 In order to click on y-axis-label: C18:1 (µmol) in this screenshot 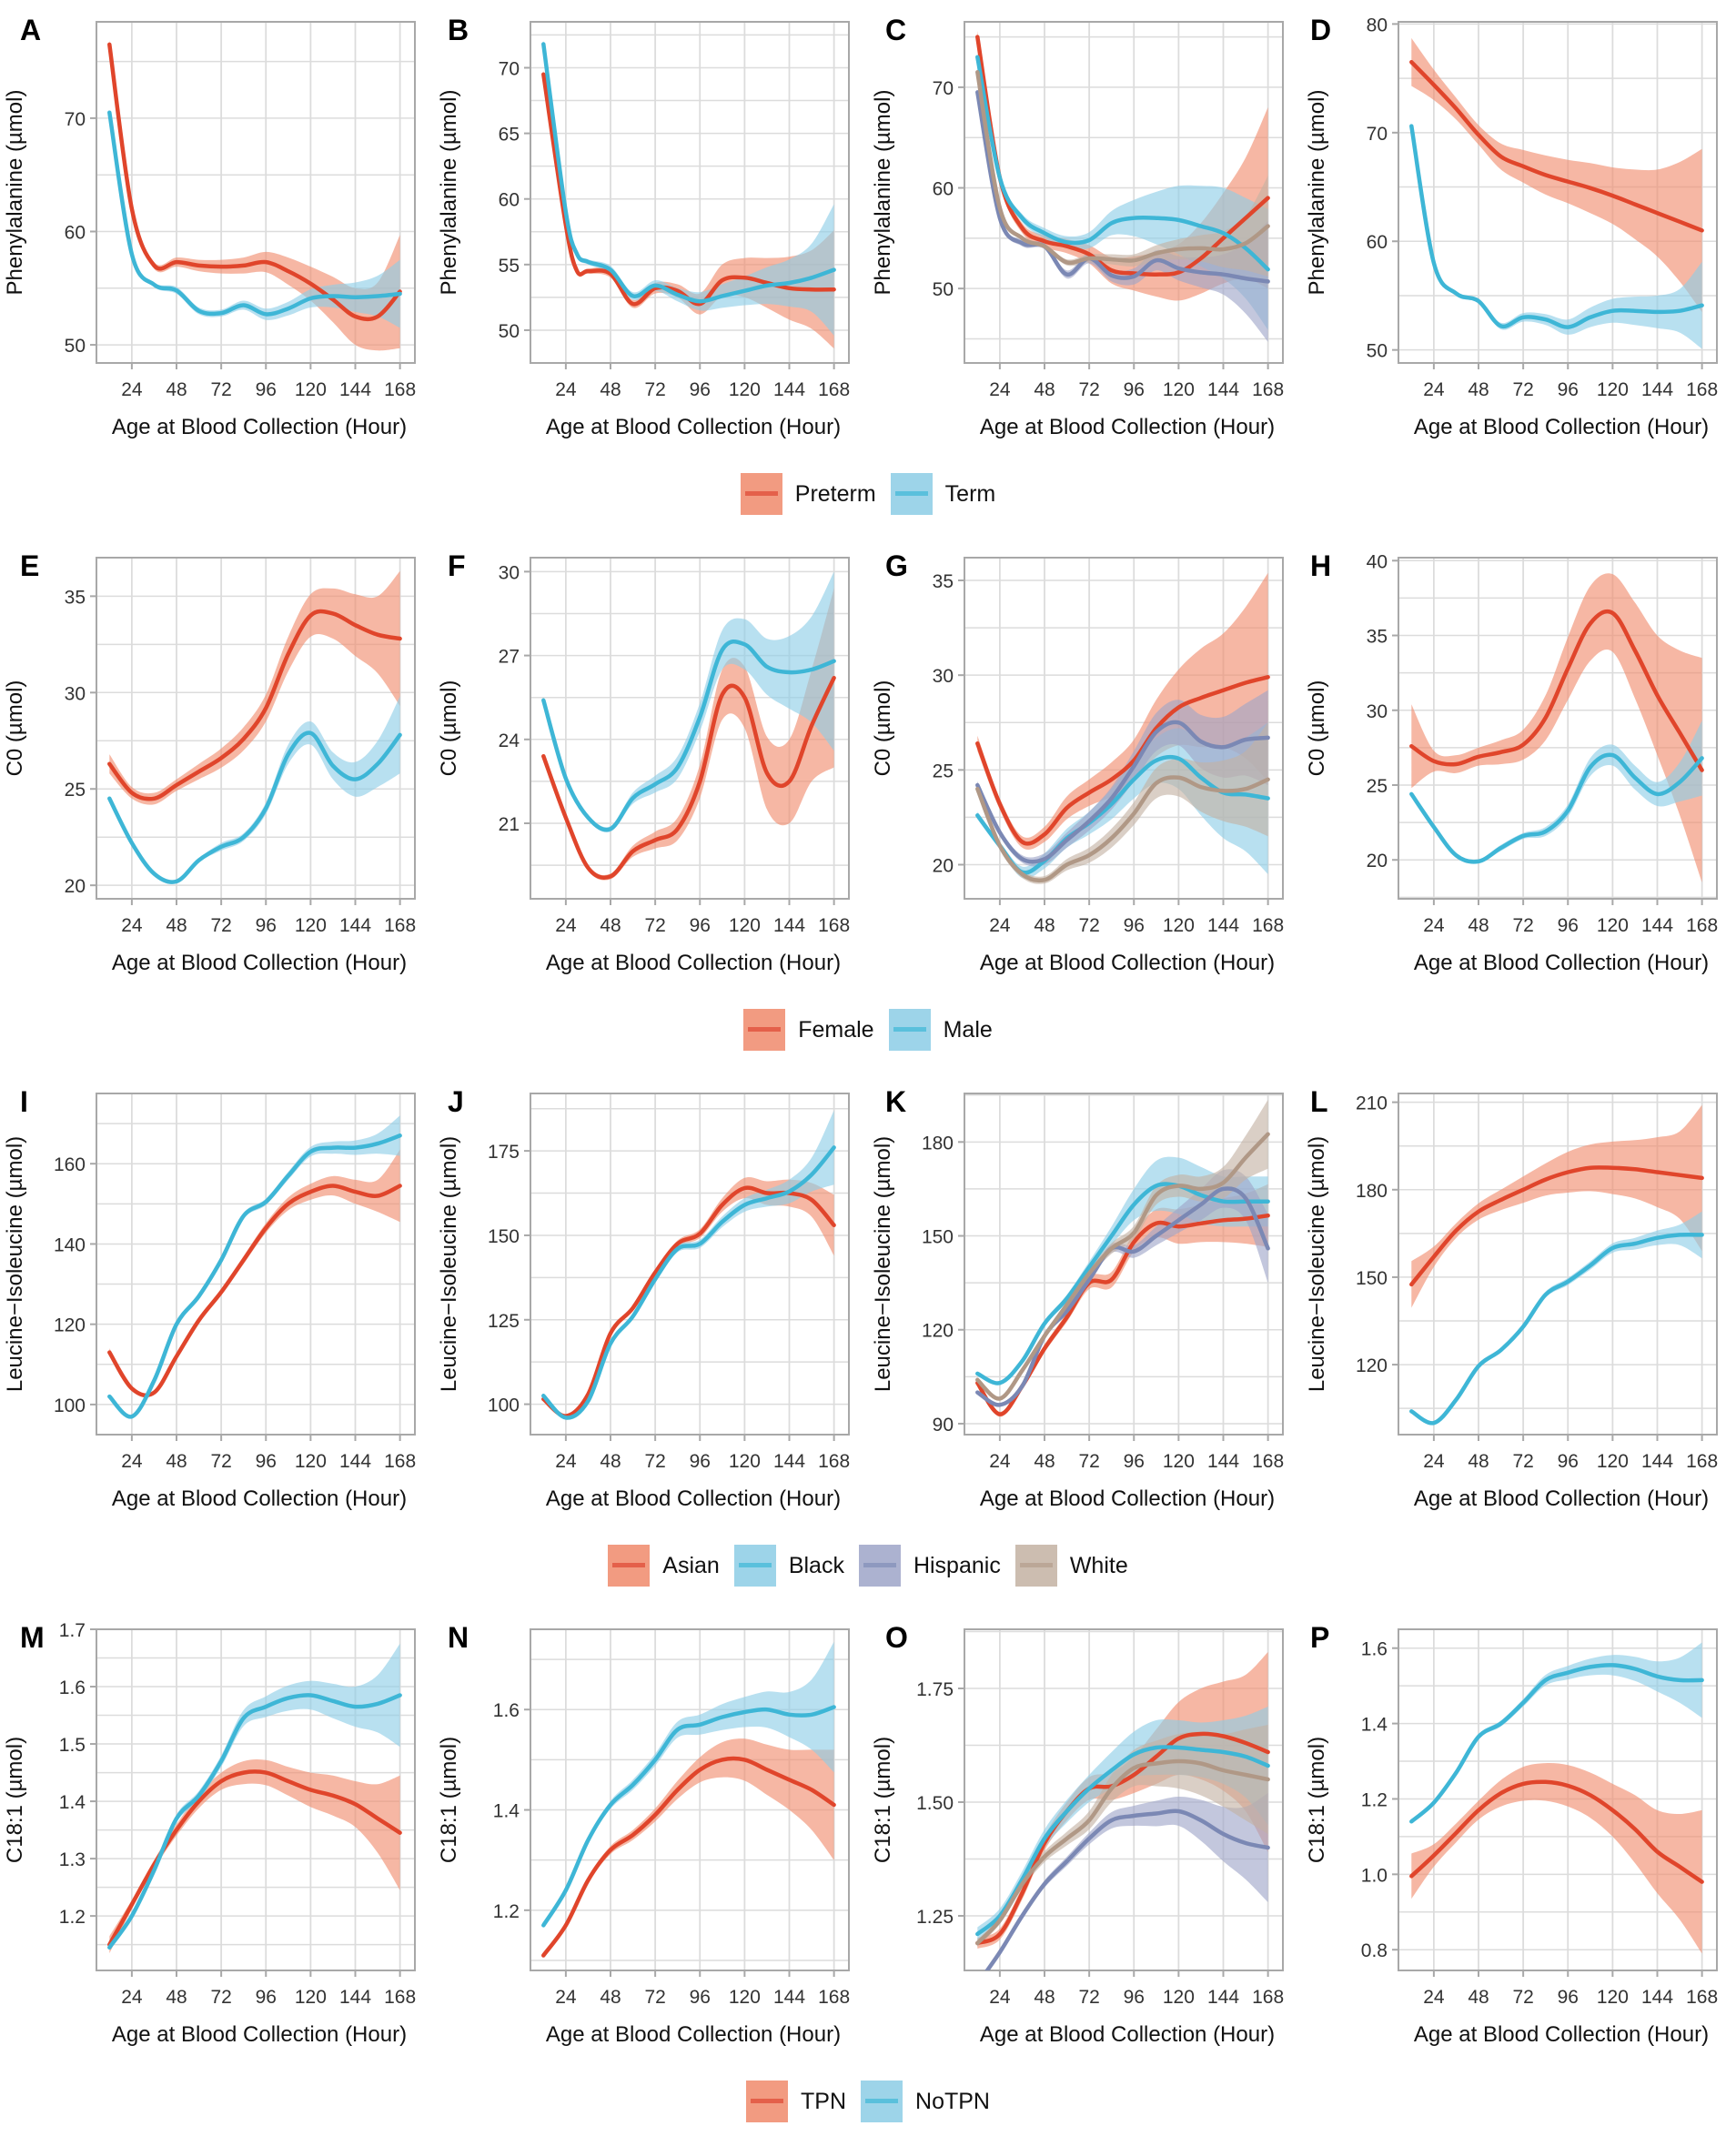, I will do `click(1317, 1800)`.